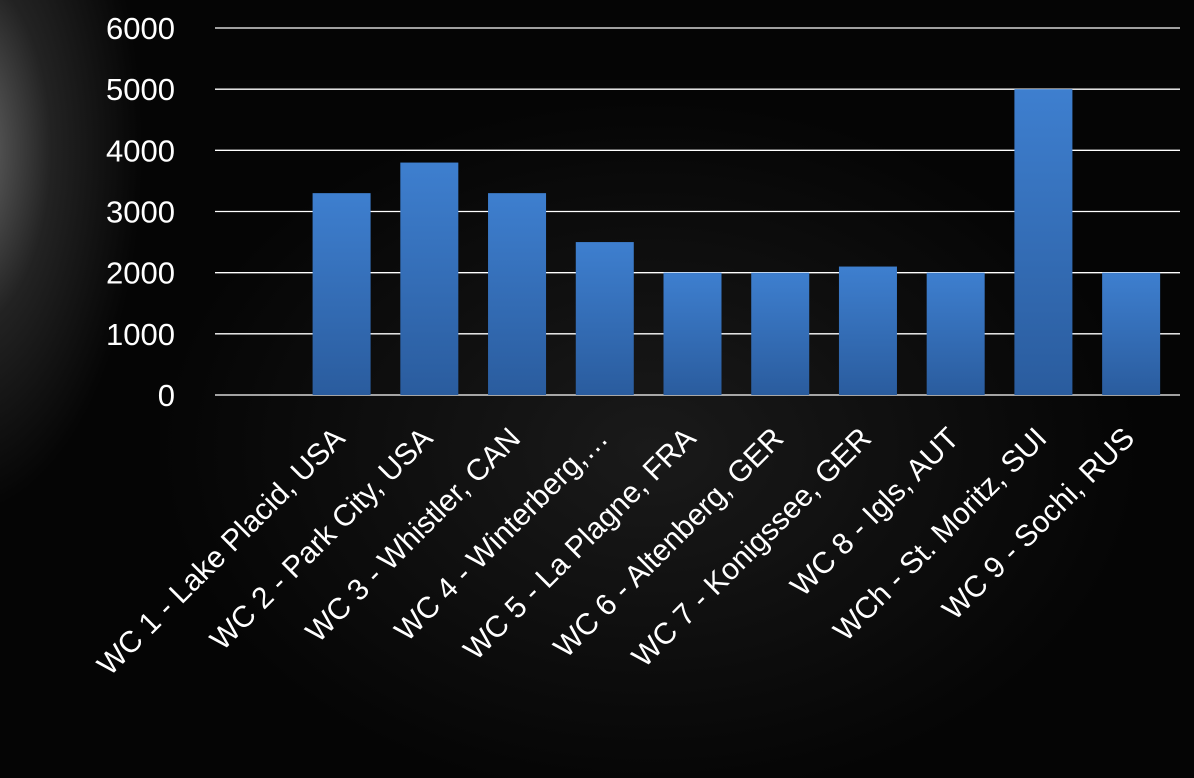  Describe the element at coordinates (140, 150) in the screenshot. I see `y-tick-label: 4000` at that location.